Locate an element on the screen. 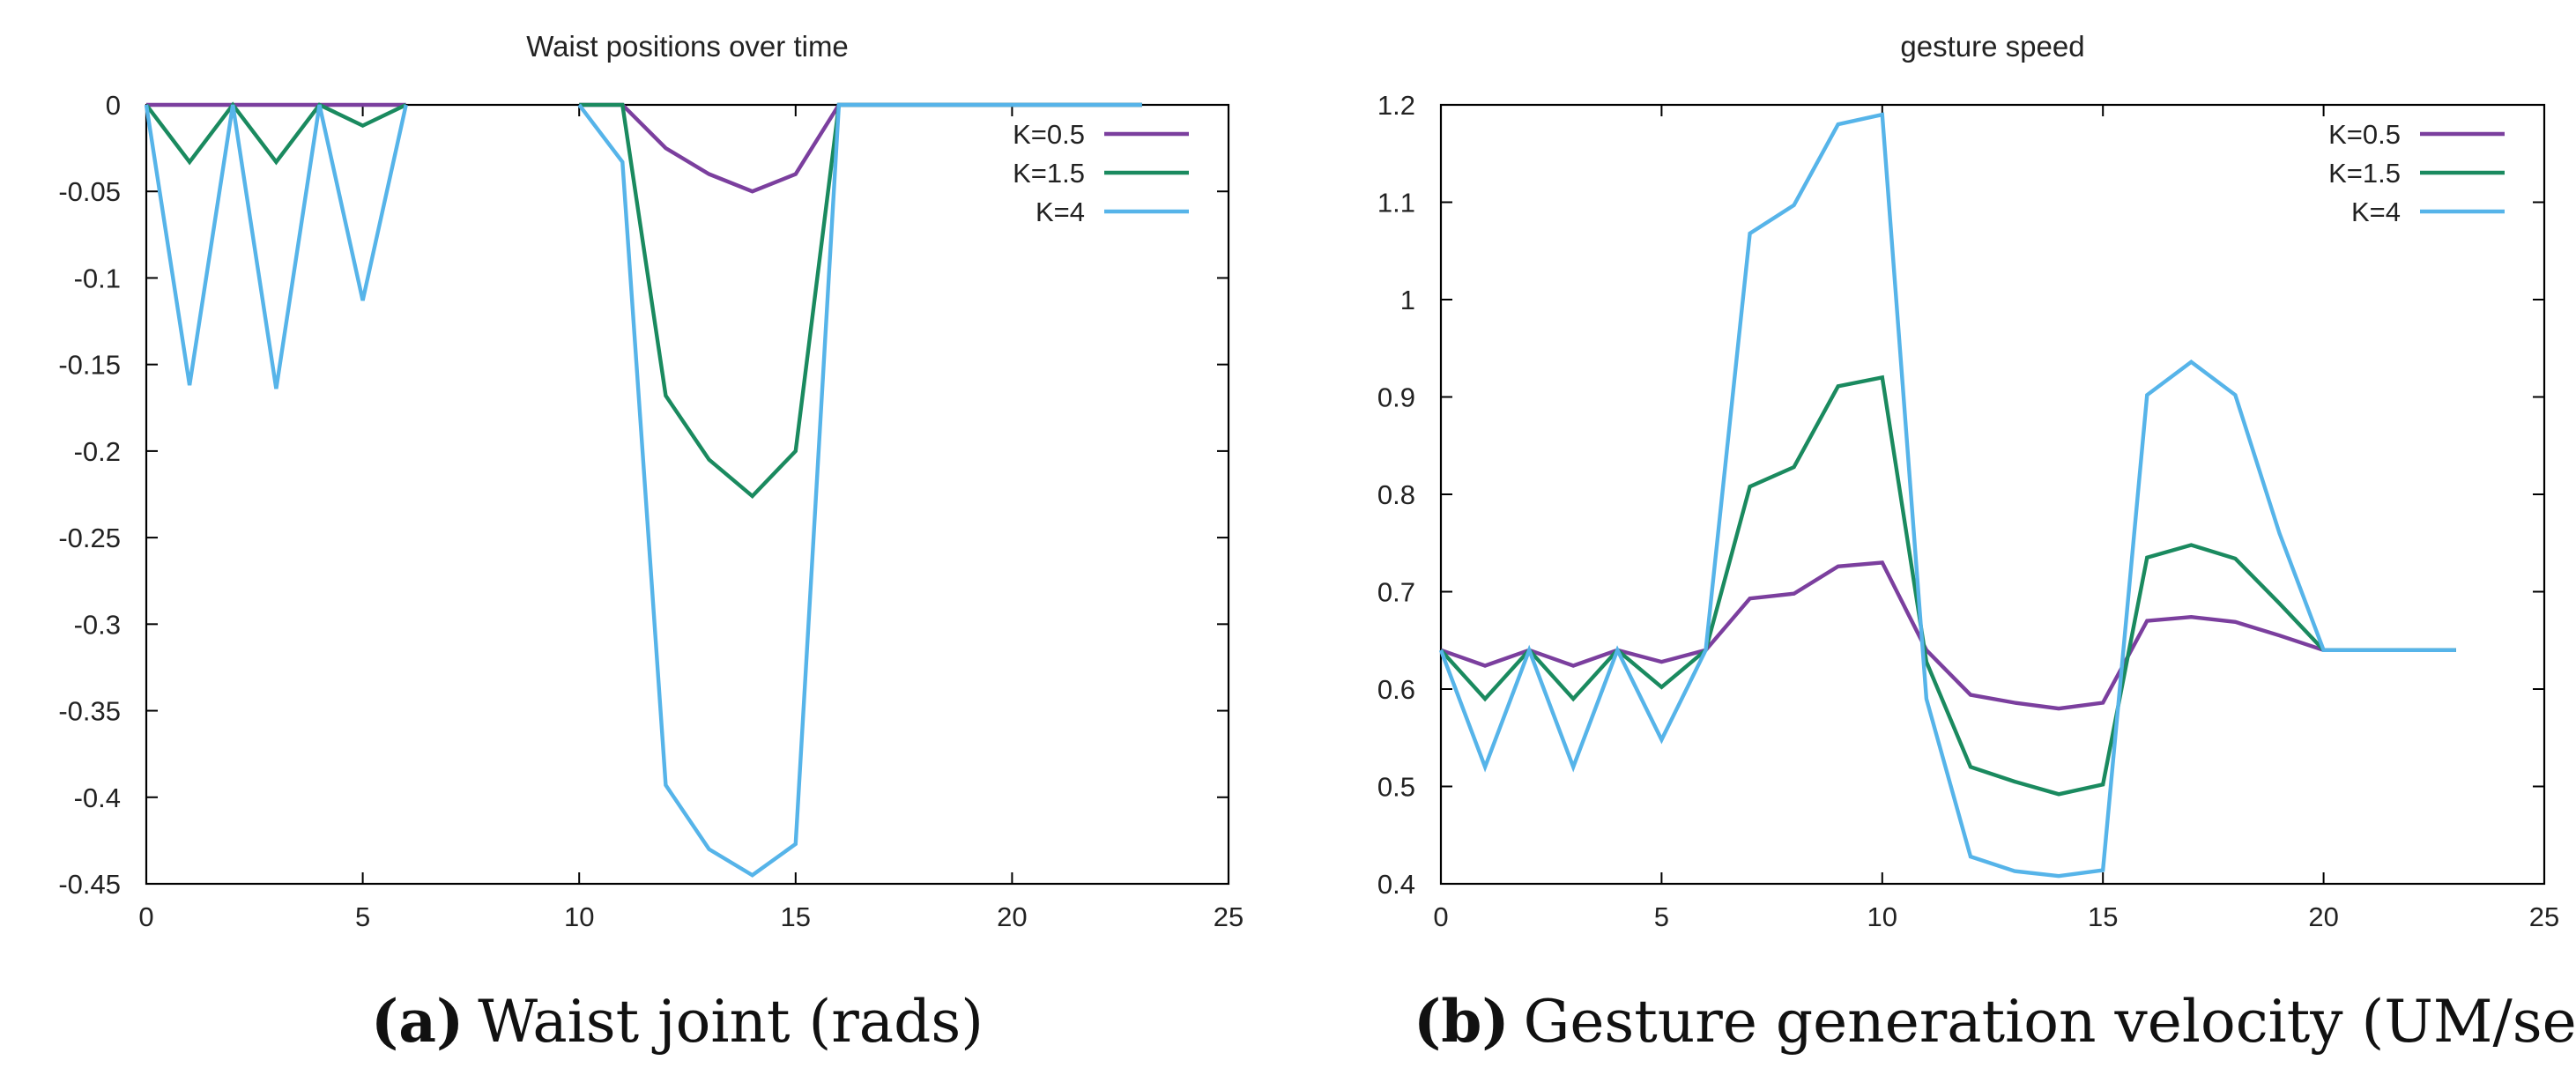 The image size is (2576, 1090). caption-a-text: Waist joint (rads) is located at coordinates (731, 1022).